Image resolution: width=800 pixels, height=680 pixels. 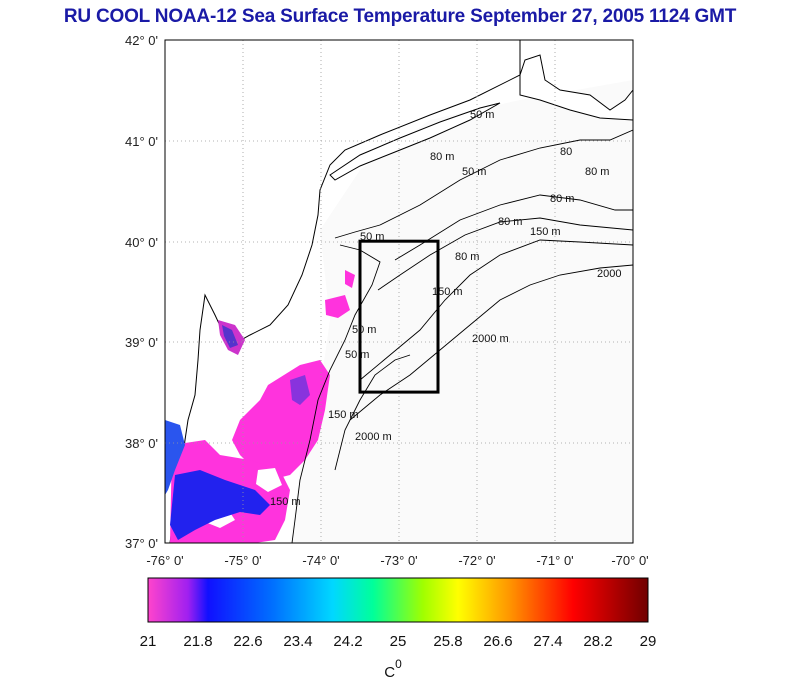 I want to click on lon-tick-label: -74° 0', so click(x=320, y=560).